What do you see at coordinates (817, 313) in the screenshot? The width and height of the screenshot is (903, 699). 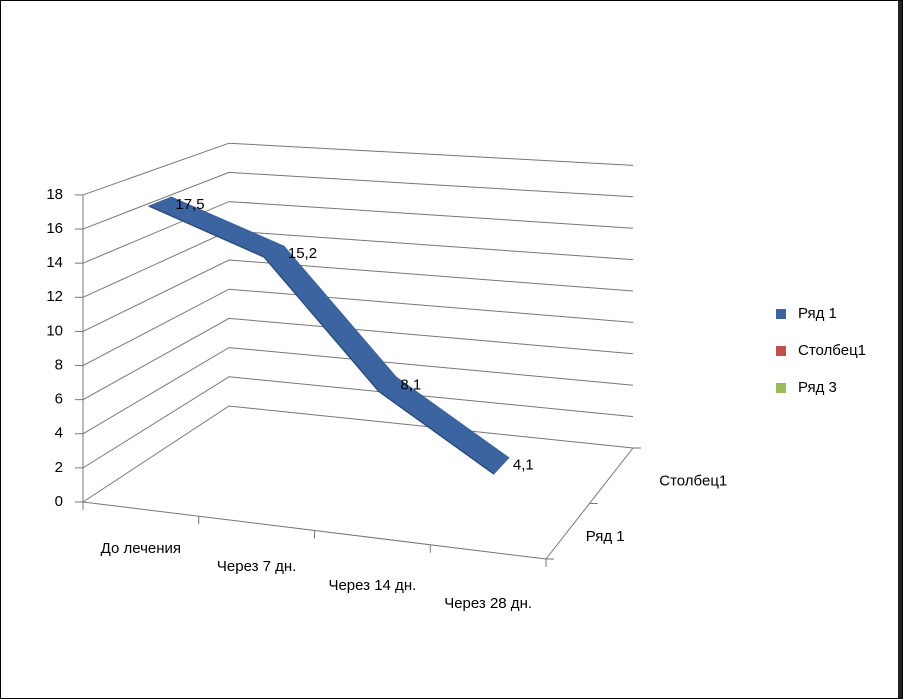 I see `legend-label: Ряд 1` at bounding box center [817, 313].